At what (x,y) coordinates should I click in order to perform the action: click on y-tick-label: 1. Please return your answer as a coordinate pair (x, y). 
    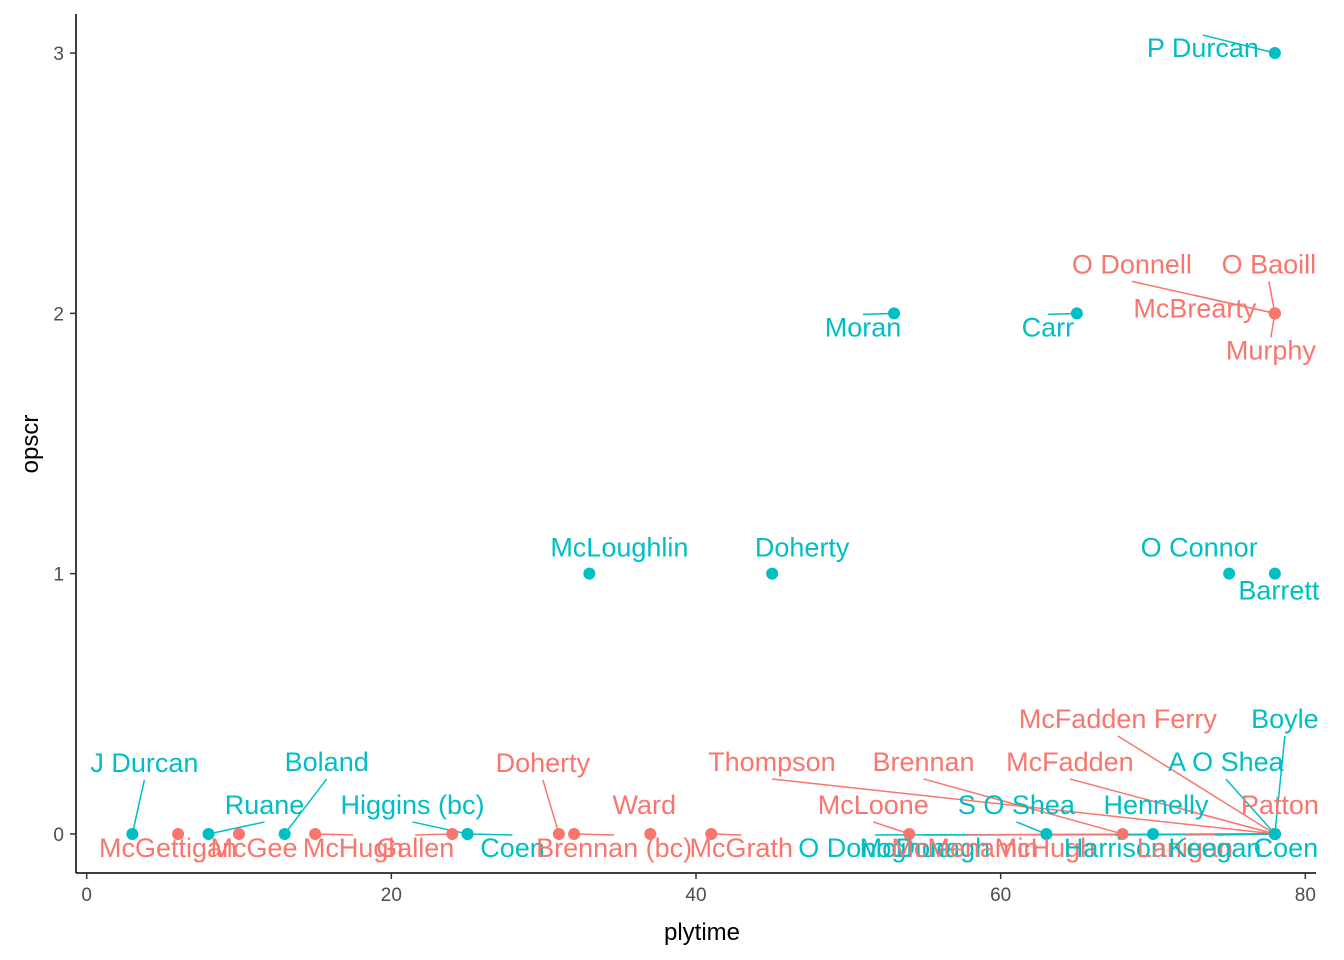
    Looking at the image, I should click on (58, 575).